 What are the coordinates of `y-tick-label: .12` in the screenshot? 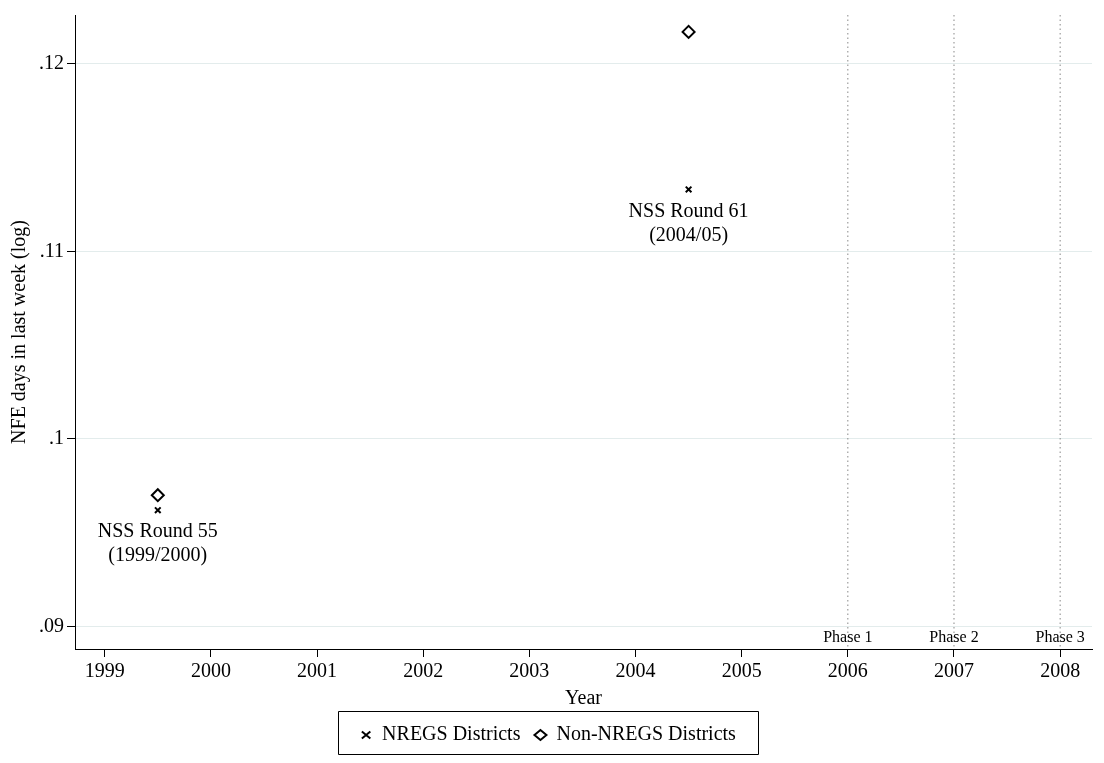 It's located at (51, 62).